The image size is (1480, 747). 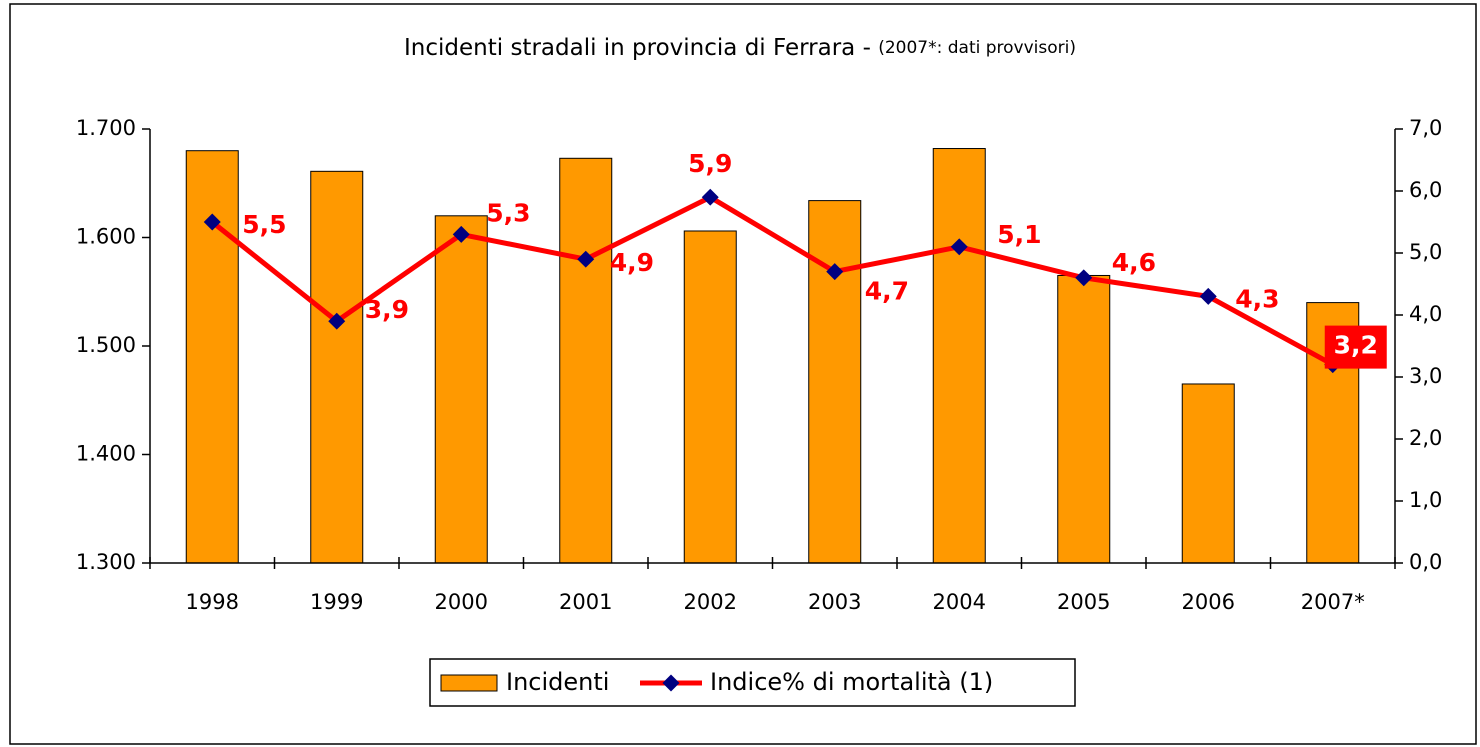 What do you see at coordinates (508, 212) in the screenshot?
I see `value-label: 5,3` at bounding box center [508, 212].